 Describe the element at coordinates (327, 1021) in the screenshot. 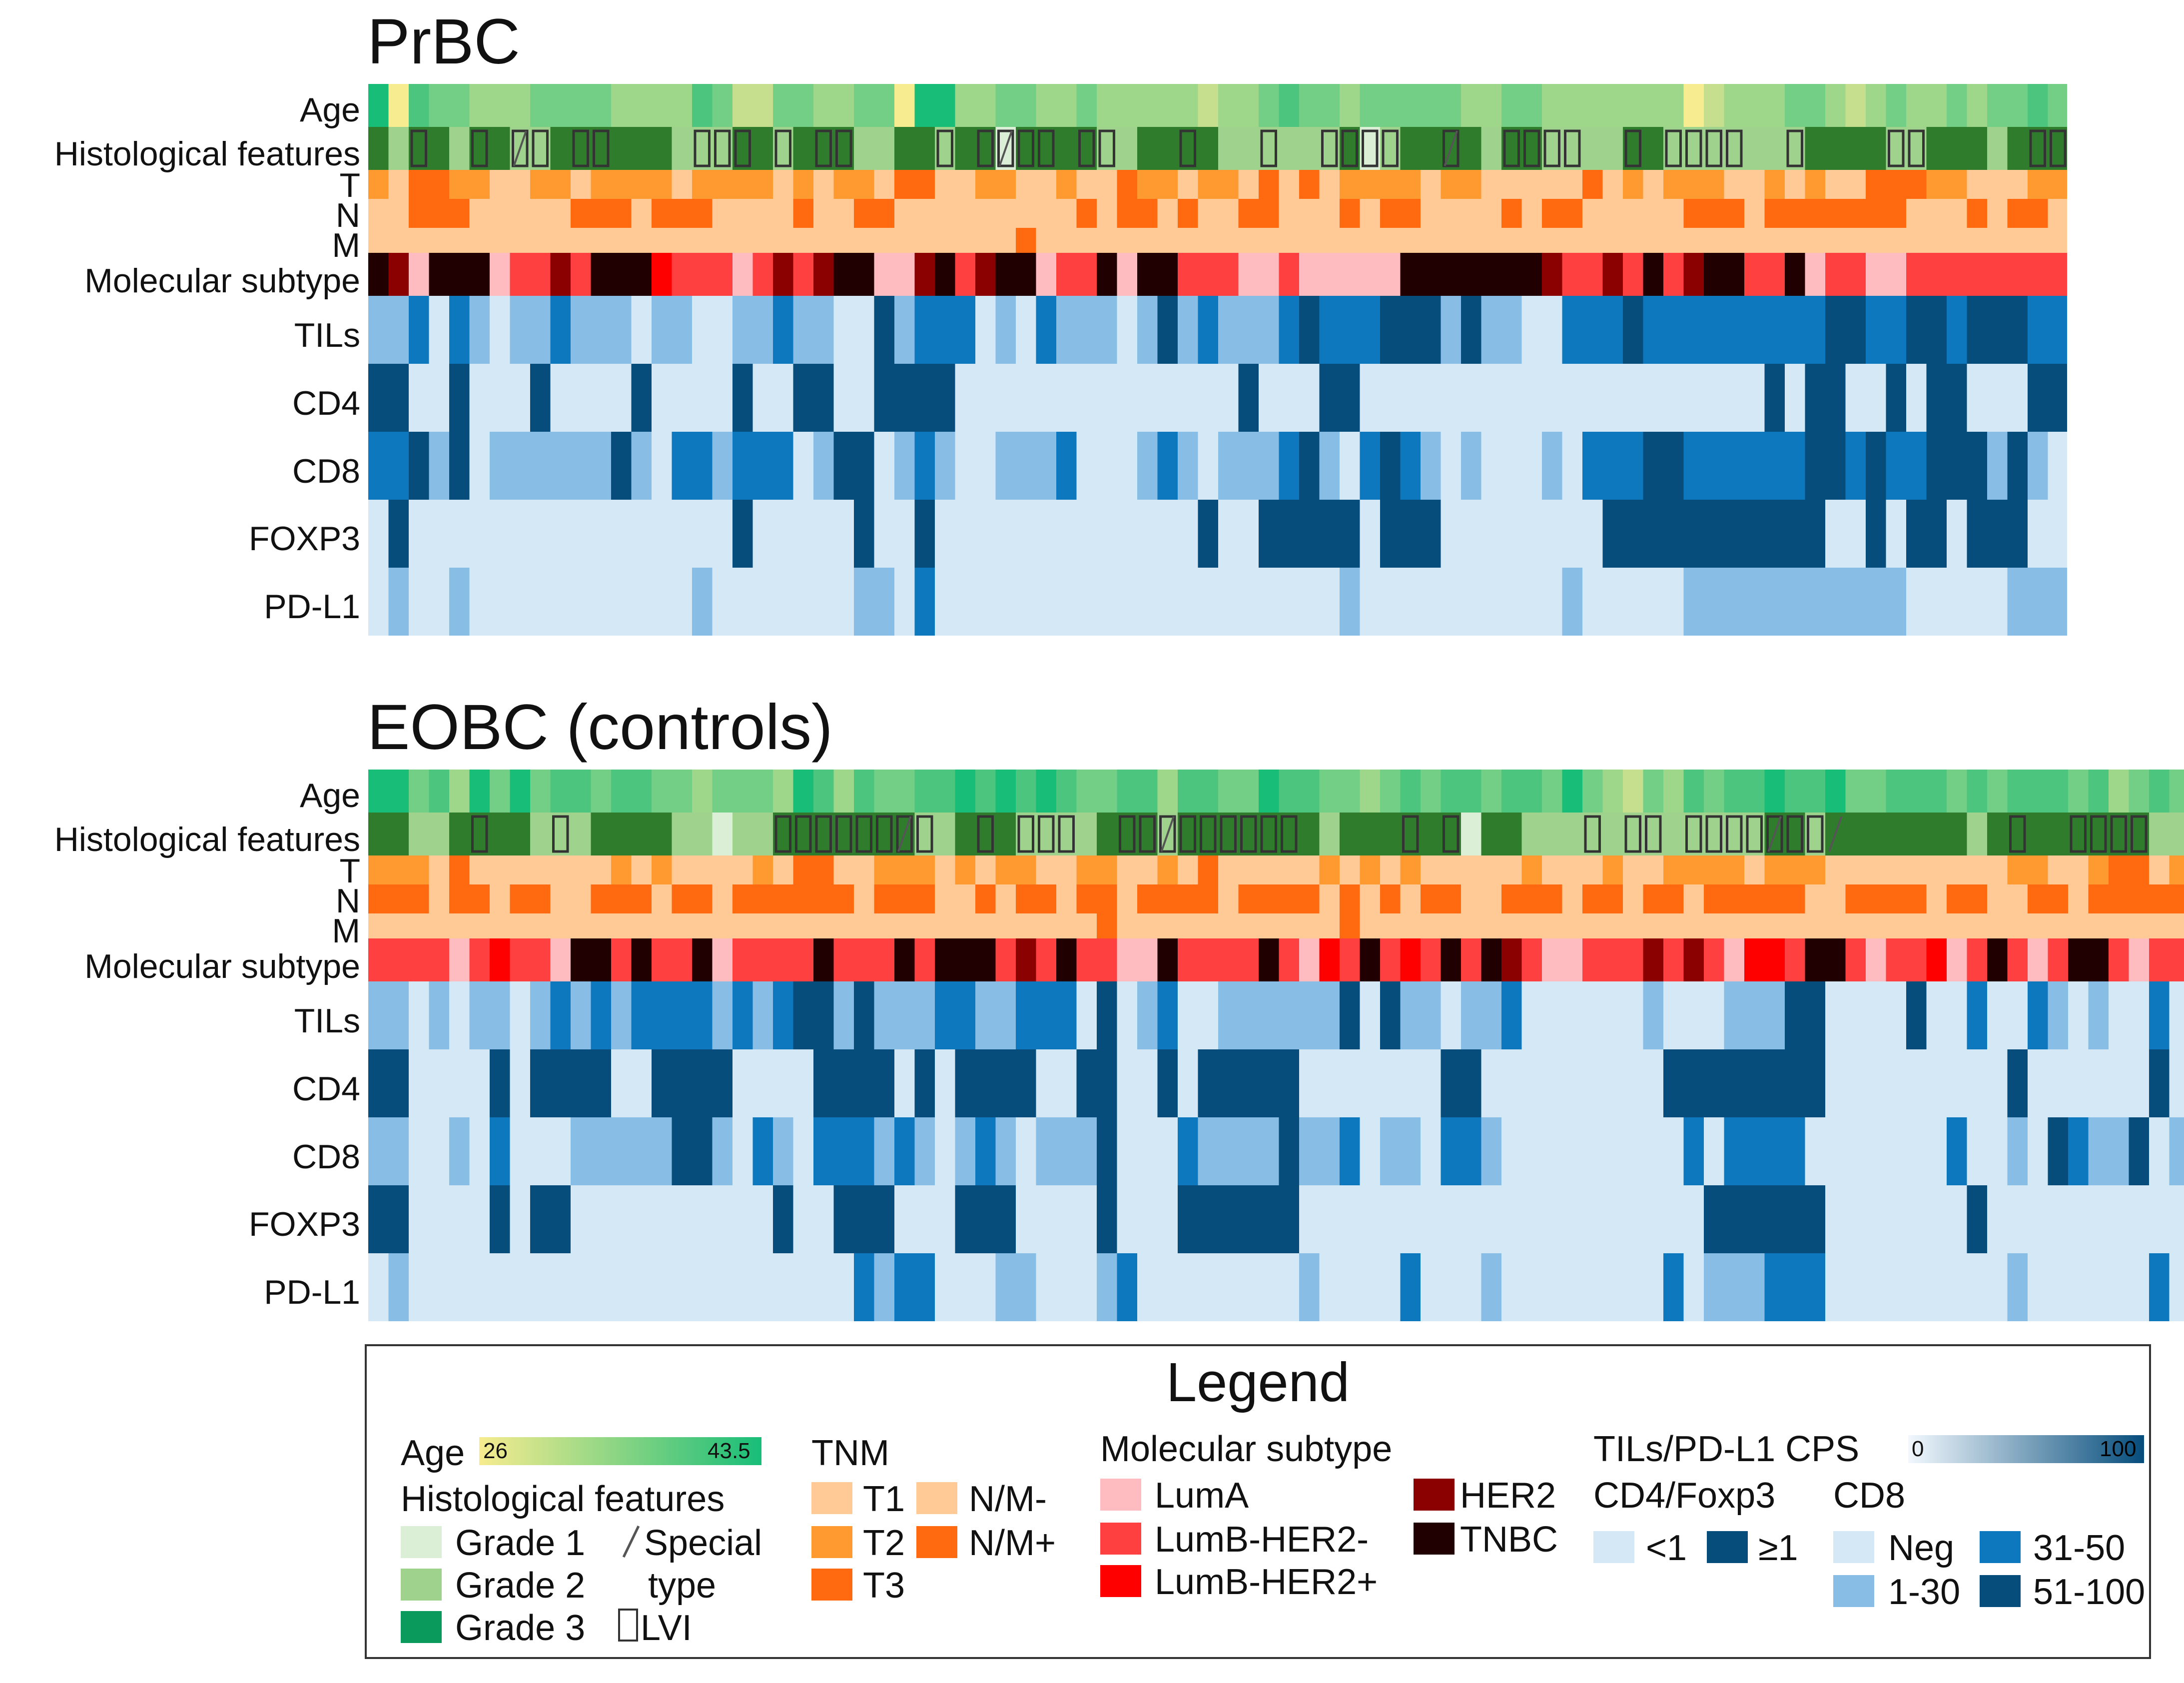

I see `row-label-tils: TILs` at that location.